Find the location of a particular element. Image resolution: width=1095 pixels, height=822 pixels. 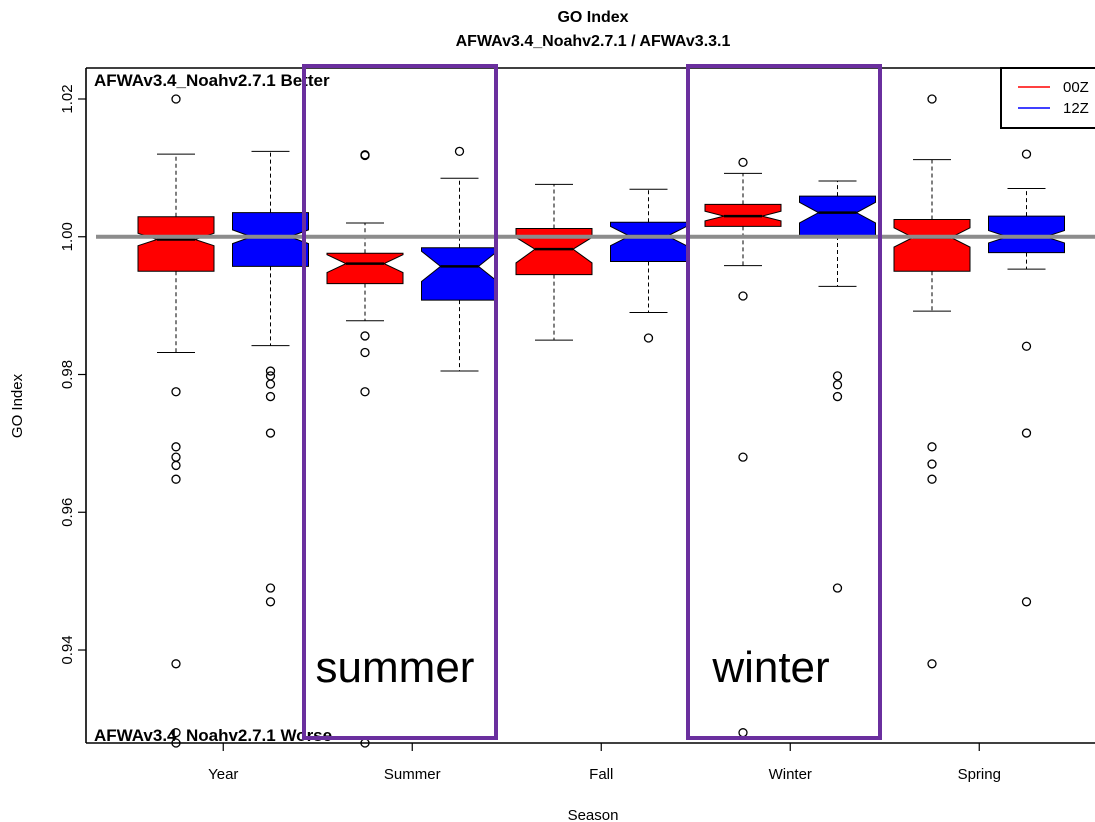

x-tick-label: Fall is located at coordinates (601, 774).